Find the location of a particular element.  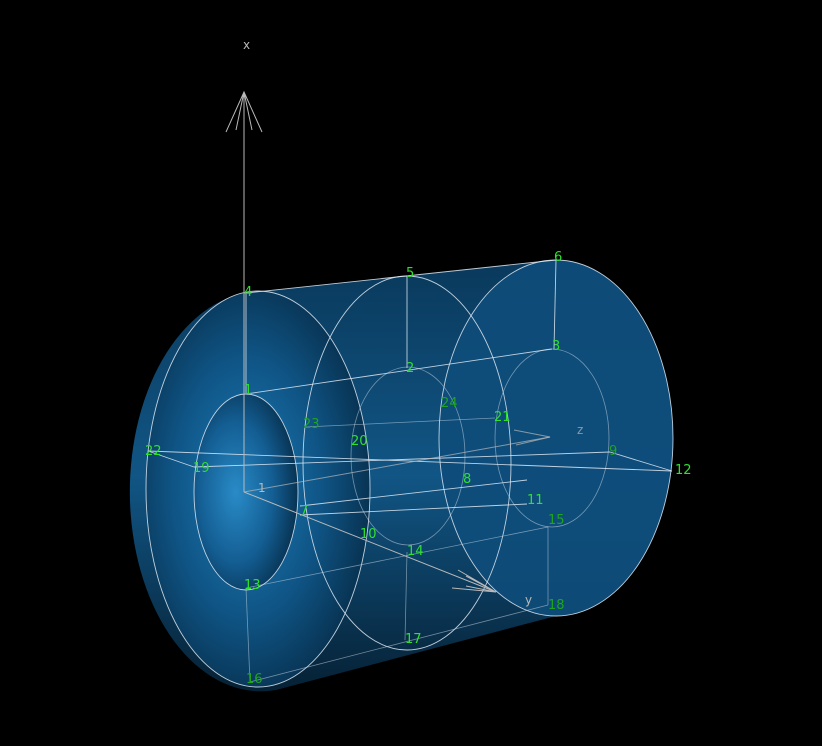

z-axis-label: z is located at coordinates (580, 430).